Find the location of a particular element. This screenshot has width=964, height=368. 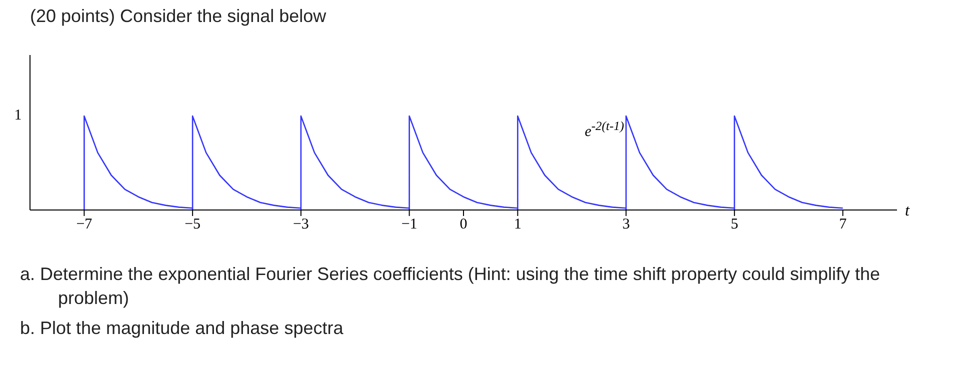

x-tick-label: 1 is located at coordinates (518, 224).